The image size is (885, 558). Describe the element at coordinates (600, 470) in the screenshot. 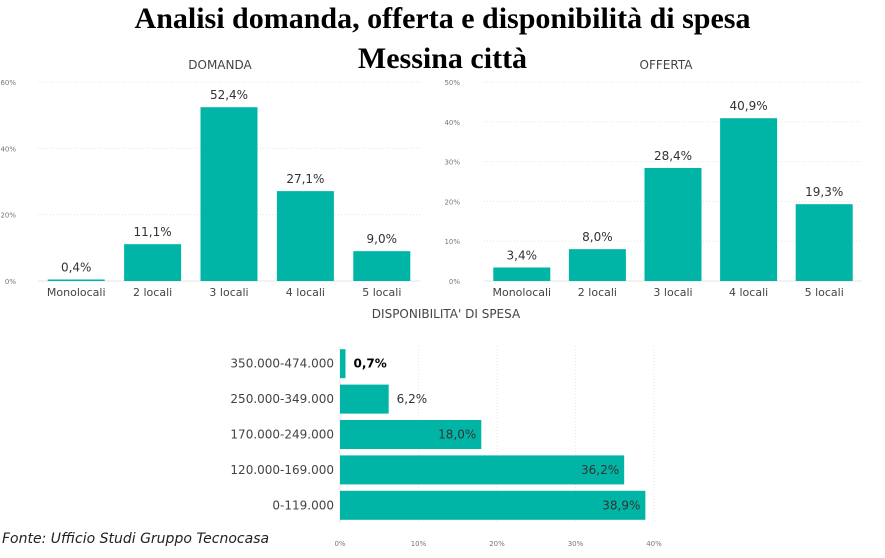

I see `data-label: 36,2%` at that location.